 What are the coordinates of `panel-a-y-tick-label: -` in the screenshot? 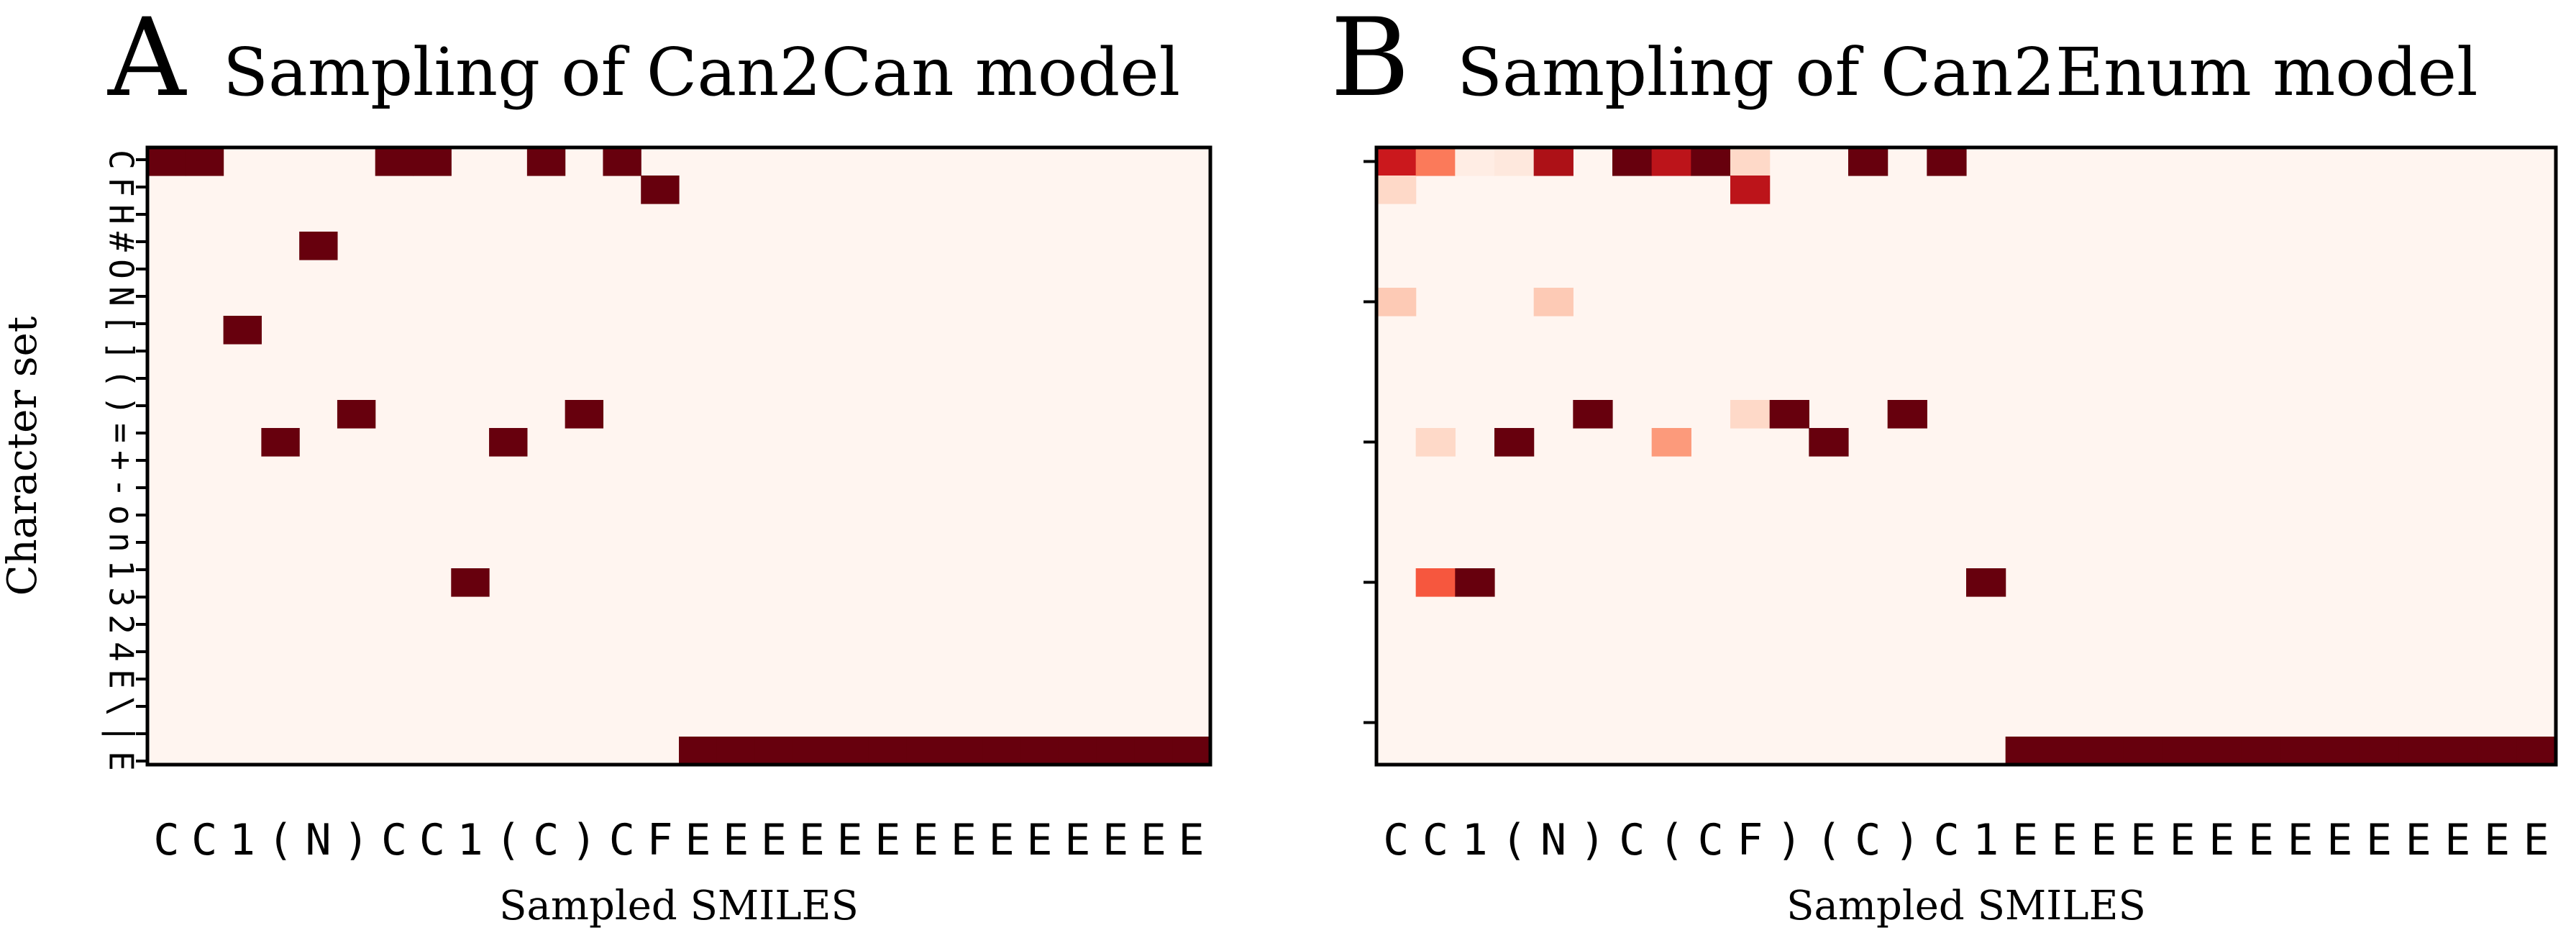 It's located at (122, 488).